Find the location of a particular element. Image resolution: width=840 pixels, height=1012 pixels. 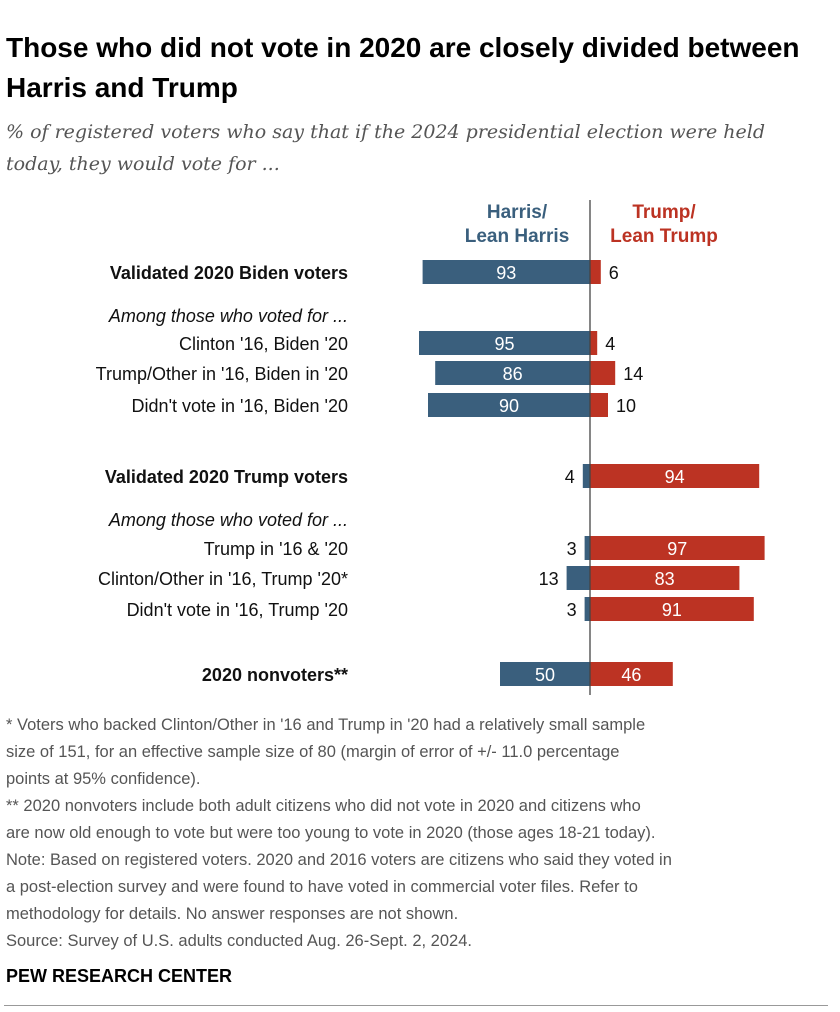

row-label: Clinton/Other in '16, Trump '20* is located at coordinates (223, 579).